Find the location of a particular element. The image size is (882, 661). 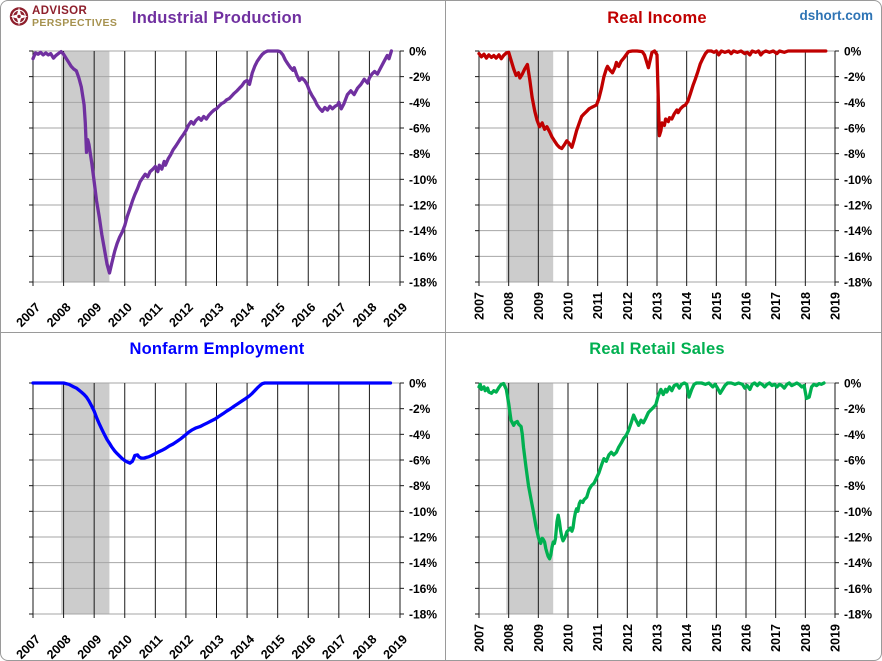

chart-title-2: Nonfarm Employment is located at coordinates (217, 349).